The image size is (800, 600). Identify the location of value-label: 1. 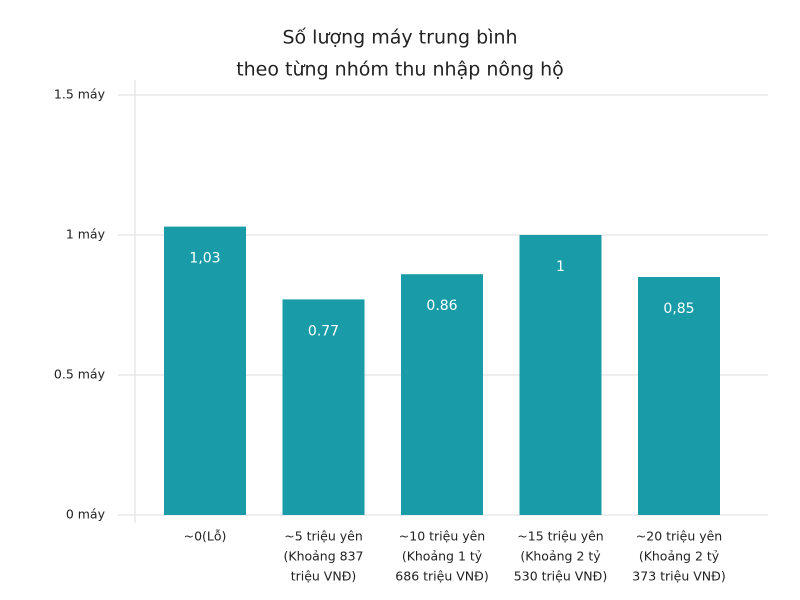
(560, 267).